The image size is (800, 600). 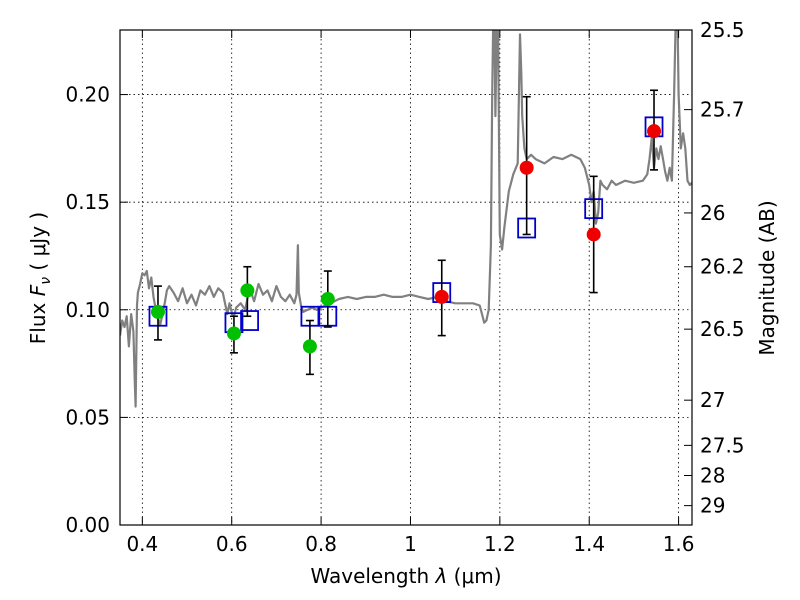 I want to click on y-tick-label: 0.05, so click(x=87, y=417).